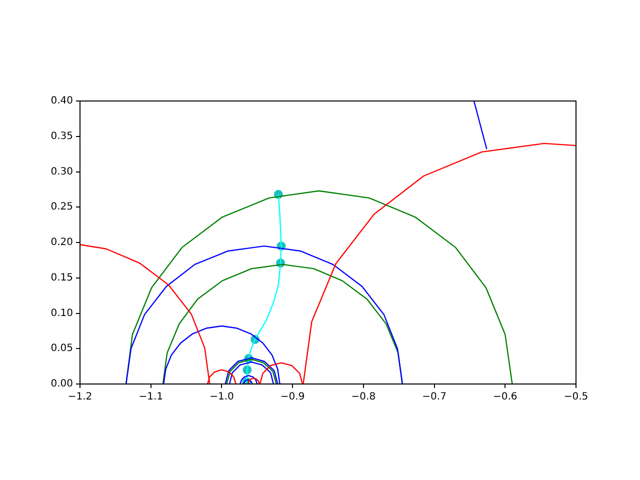 The width and height of the screenshot is (640, 480). I want to click on x-tick-label: −0.6, so click(505, 397).